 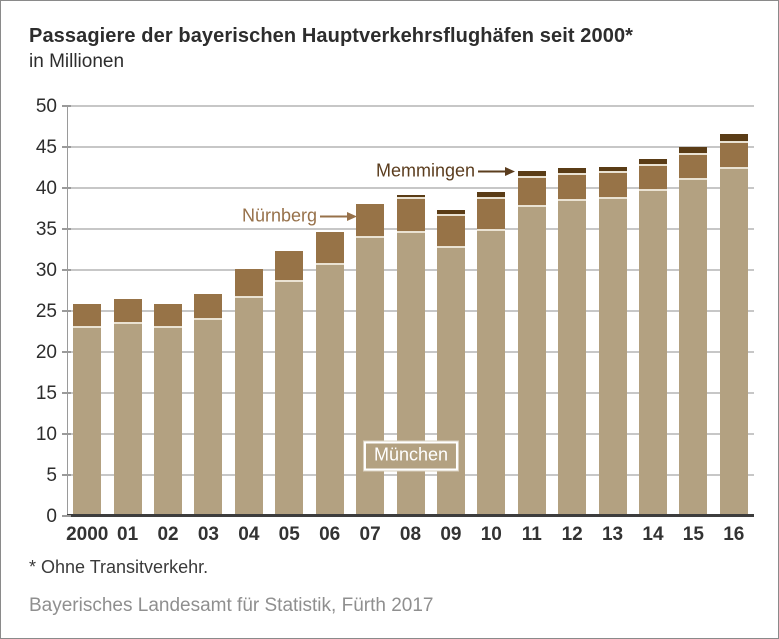 What do you see at coordinates (531, 361) in the screenshot?
I see `bar-11-muenchen-segment` at bounding box center [531, 361].